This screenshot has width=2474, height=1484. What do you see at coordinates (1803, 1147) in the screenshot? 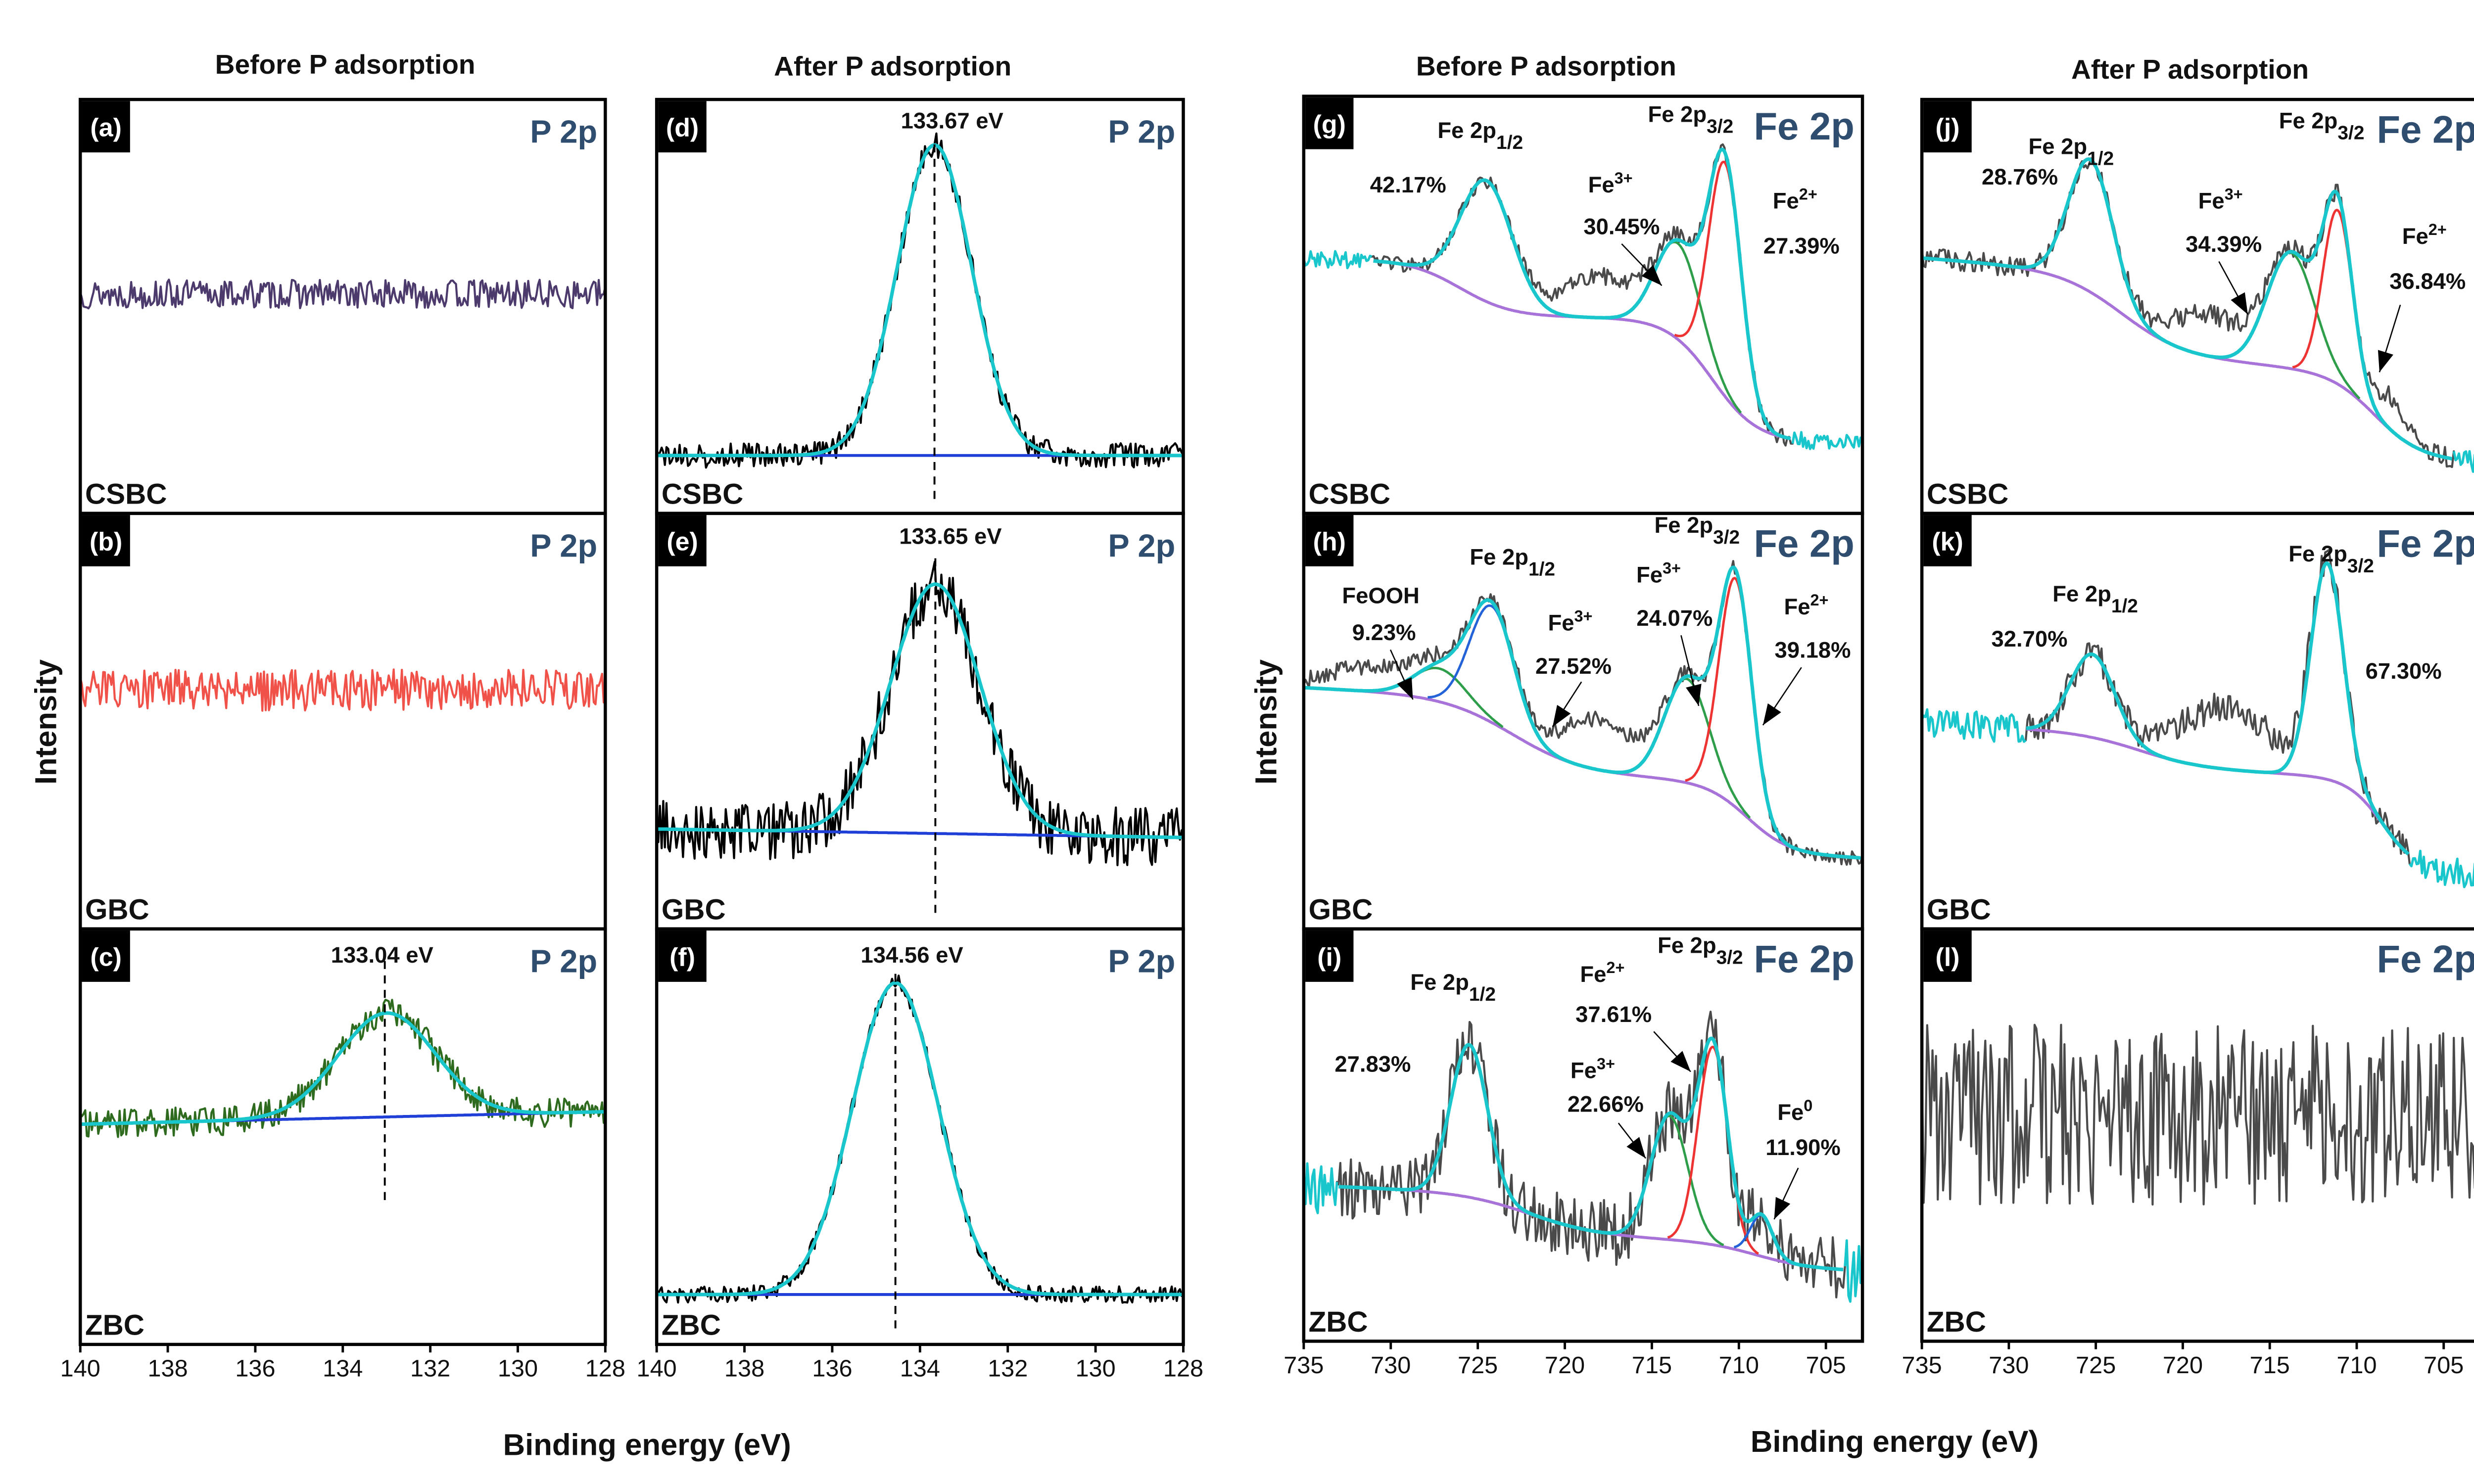
I see `annotation-text: 11.90%` at bounding box center [1803, 1147].